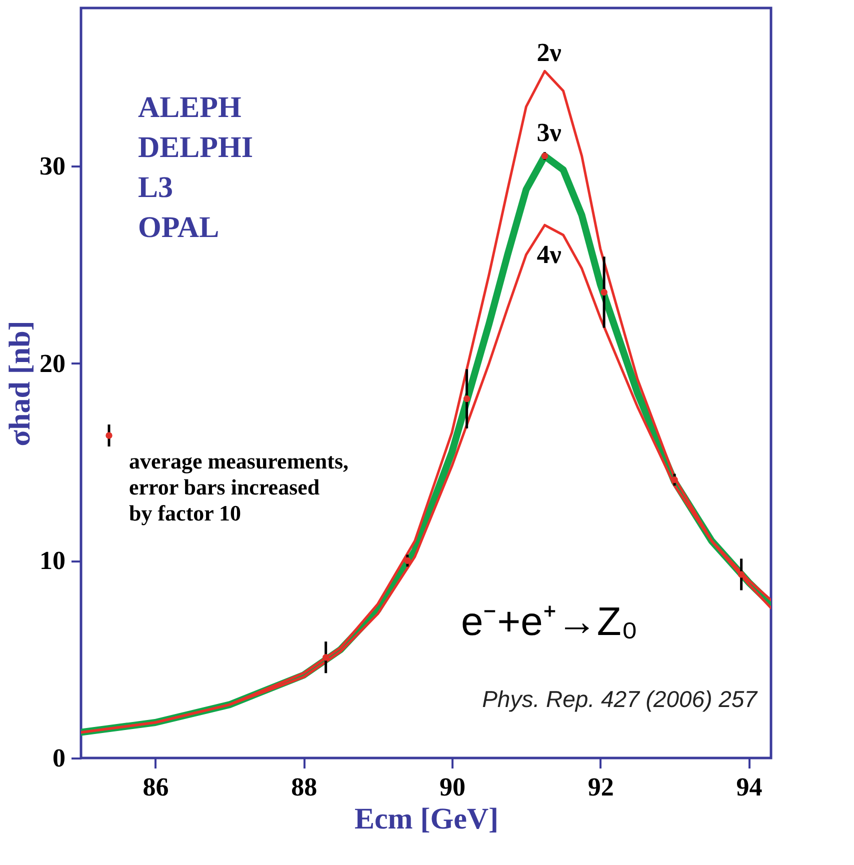 The height and width of the screenshot is (865, 854). What do you see at coordinates (156, 187) in the screenshot?
I see `annotation: L3` at bounding box center [156, 187].